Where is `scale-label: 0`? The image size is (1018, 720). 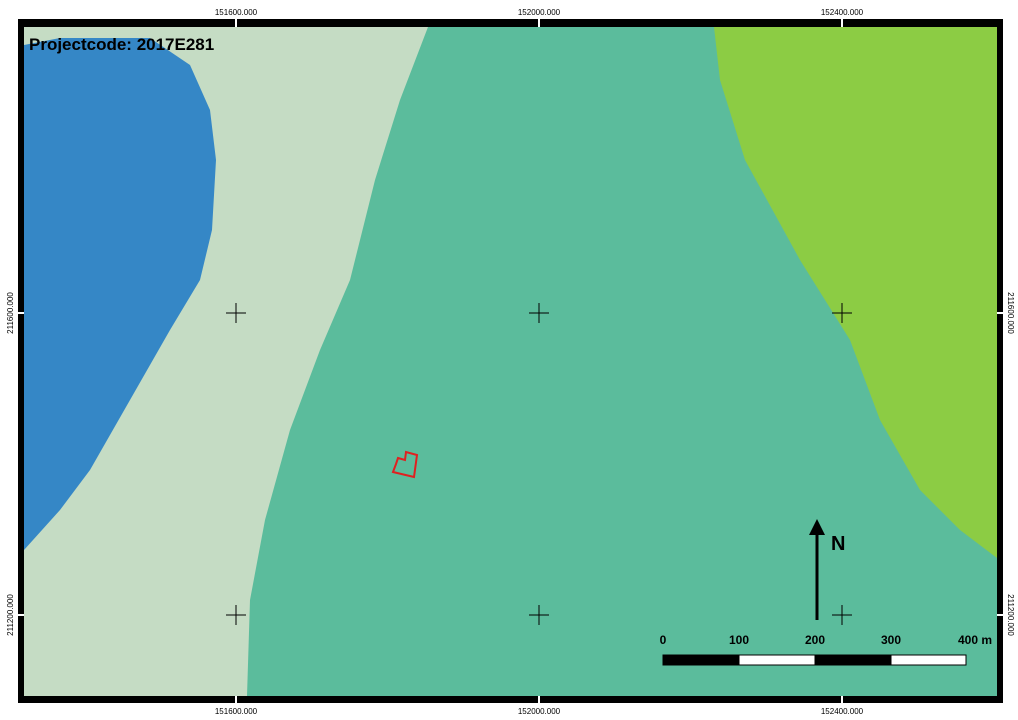 scale-label: 0 is located at coordinates (663, 640).